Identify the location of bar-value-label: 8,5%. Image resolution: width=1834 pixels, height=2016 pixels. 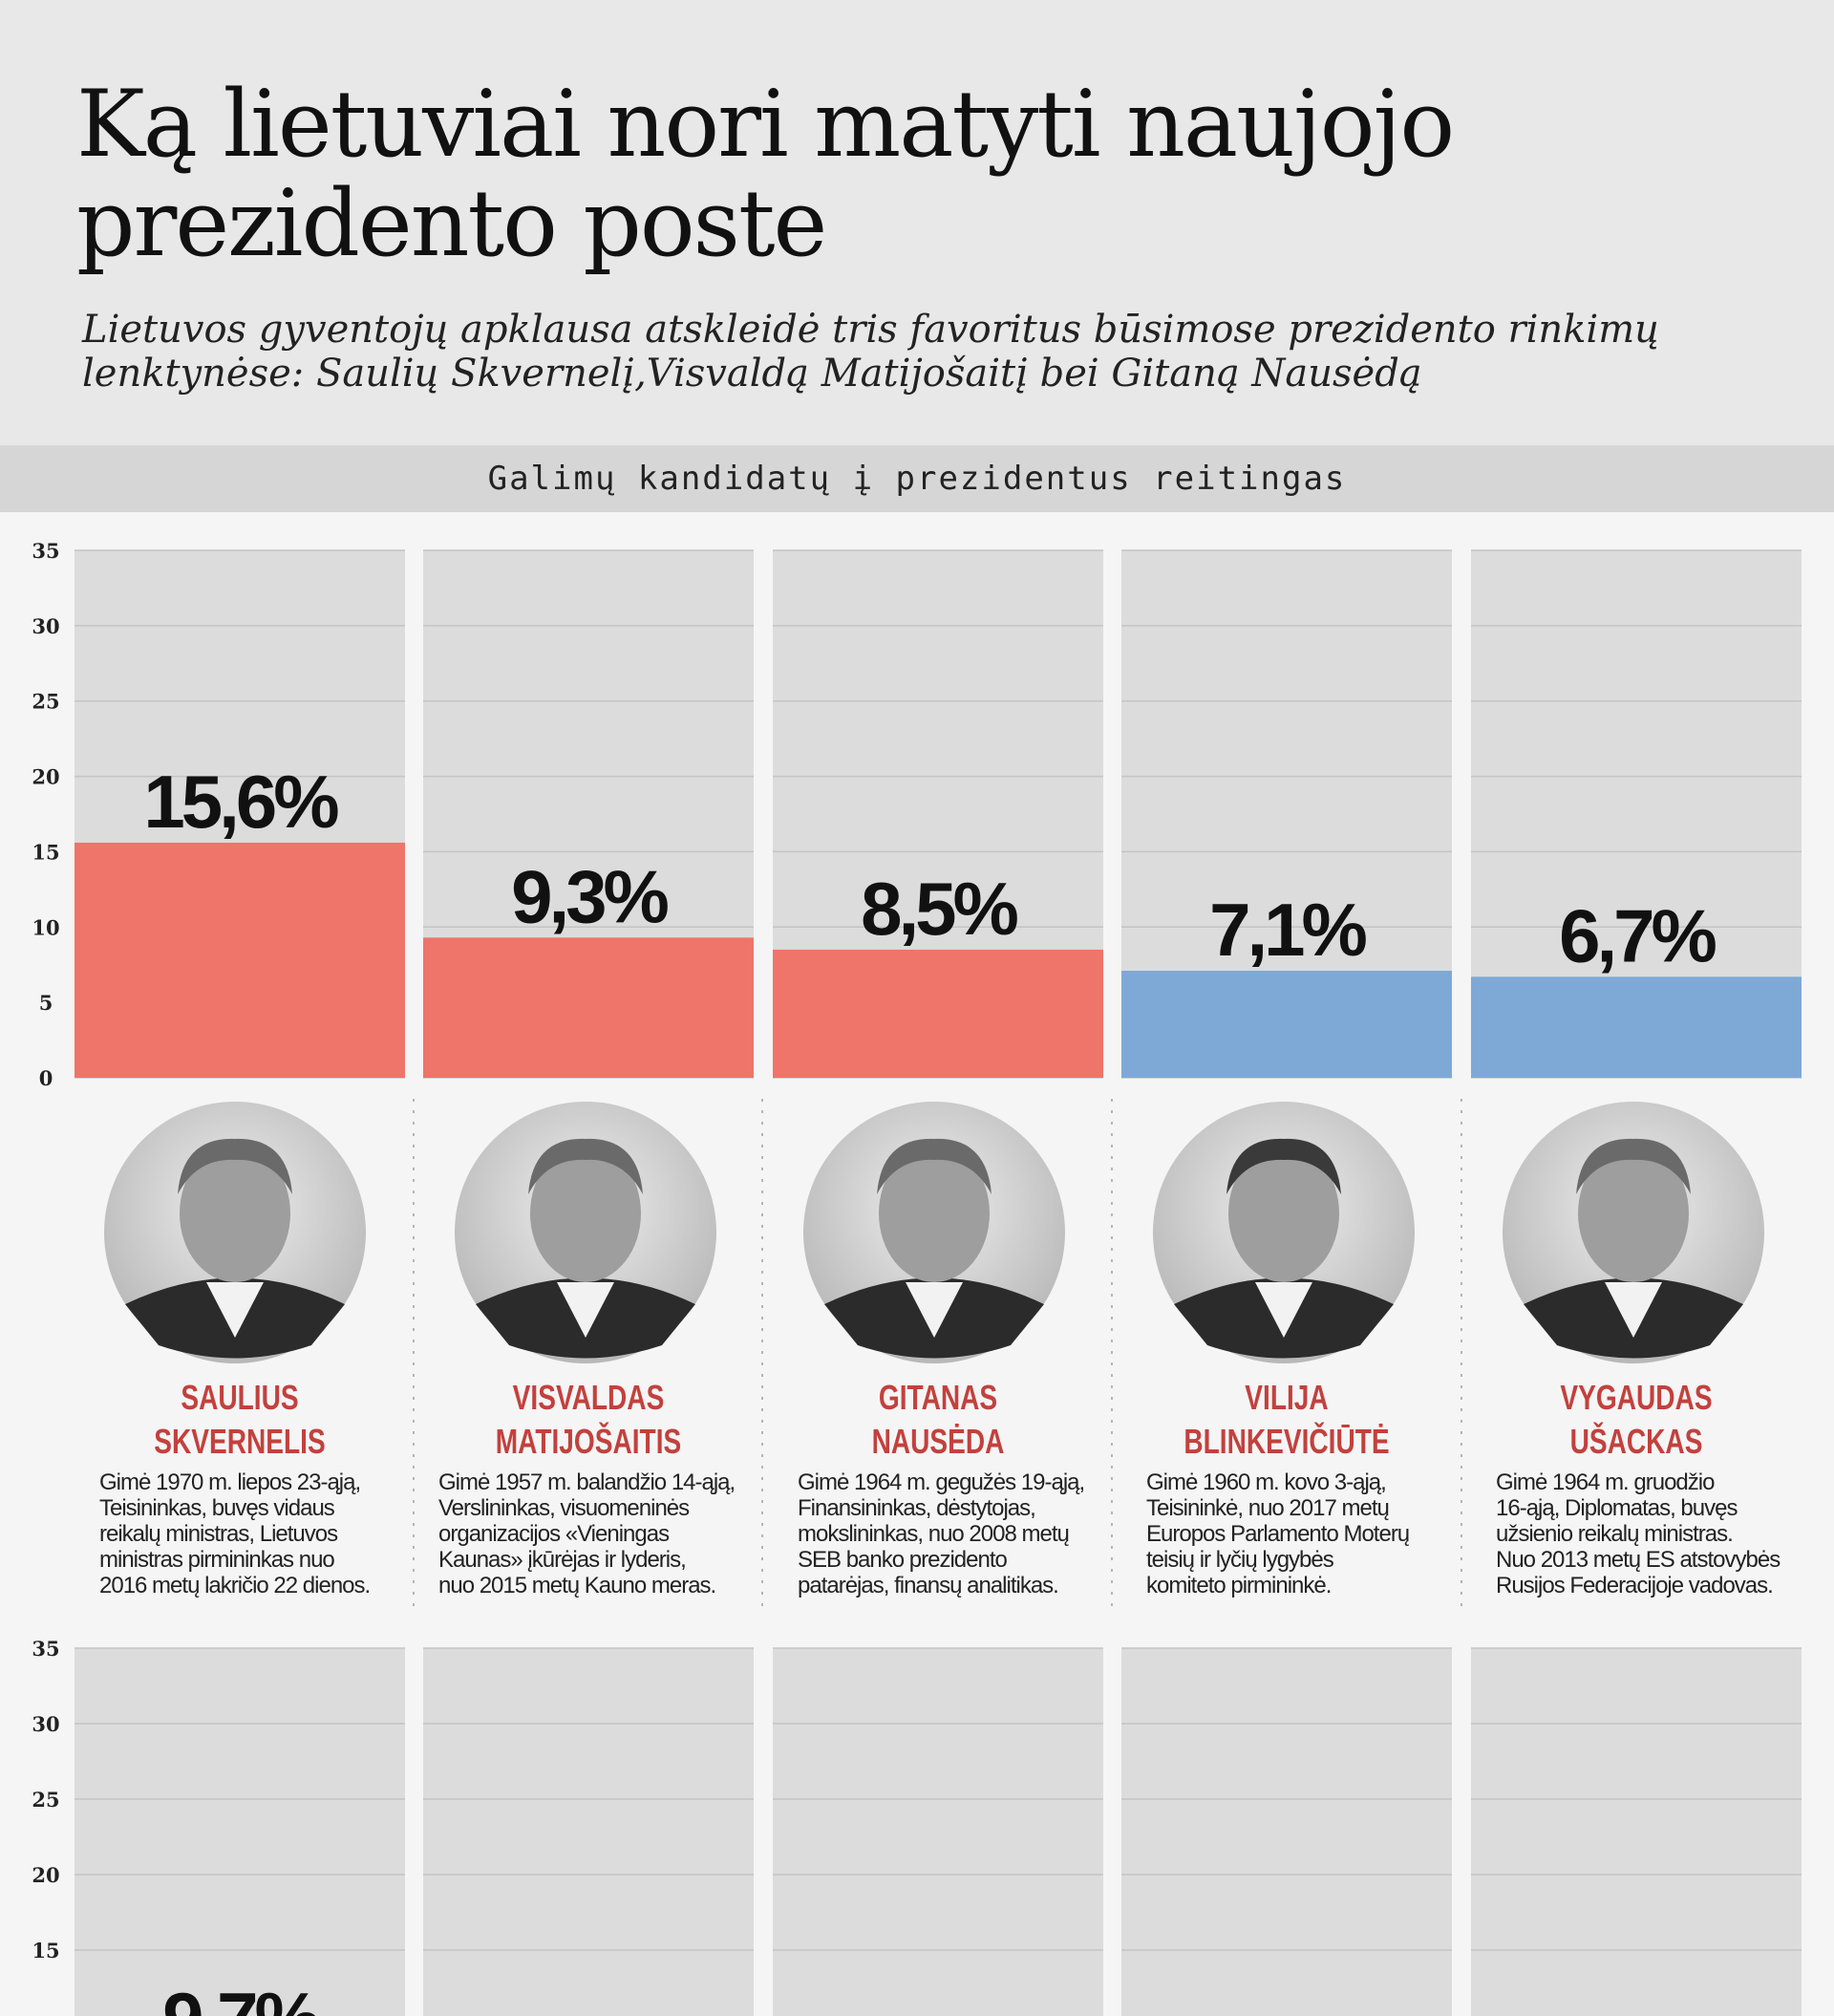
(939, 909).